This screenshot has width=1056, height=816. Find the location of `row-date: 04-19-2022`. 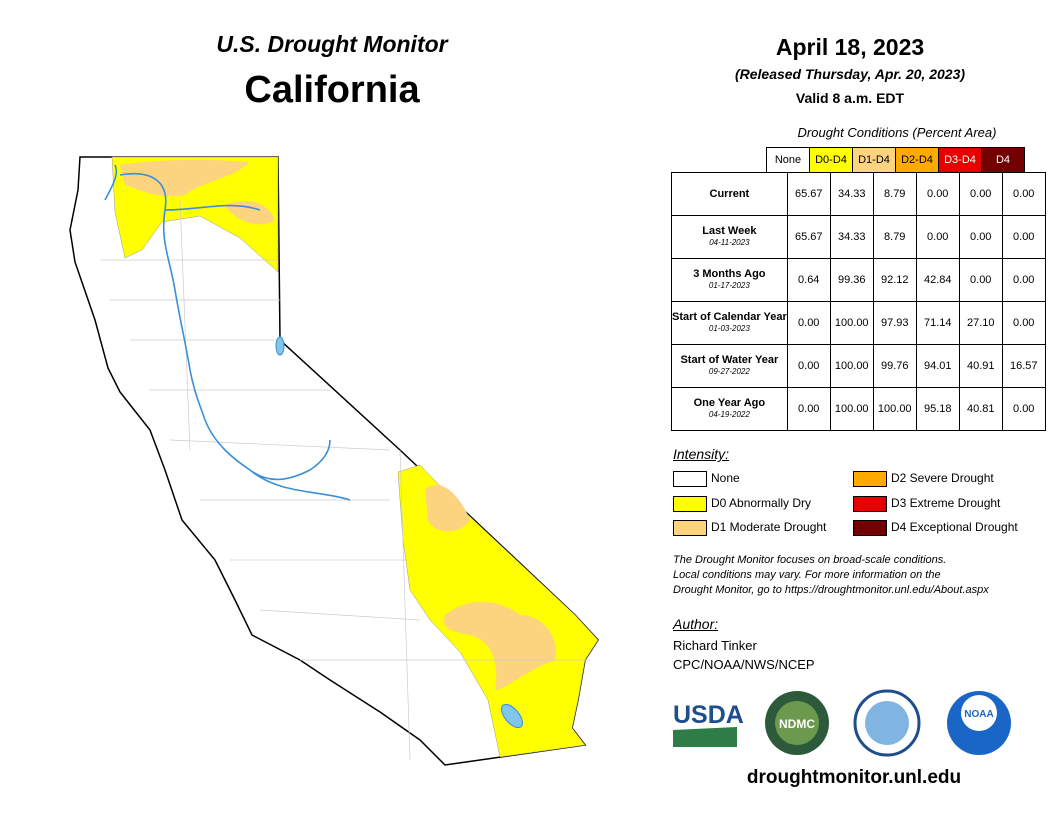

row-date: 04-19-2022 is located at coordinates (729, 414).